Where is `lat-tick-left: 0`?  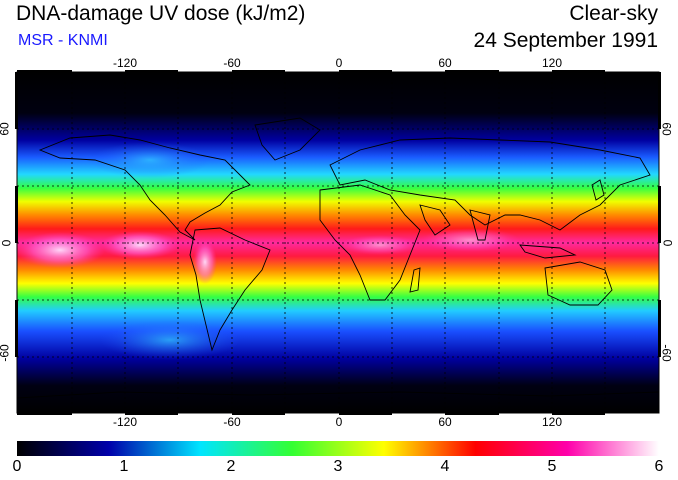 lat-tick-left: 0 is located at coordinates (7, 243).